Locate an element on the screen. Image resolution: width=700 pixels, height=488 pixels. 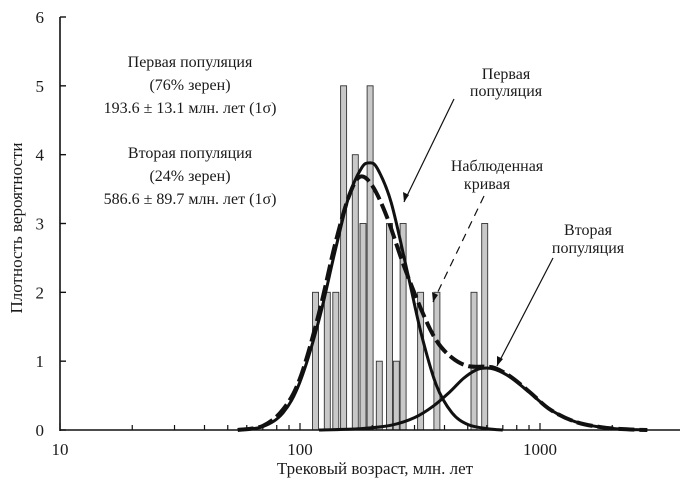
observed-curve-label: Наблюденная кривая is located at coordinates (488, 230).